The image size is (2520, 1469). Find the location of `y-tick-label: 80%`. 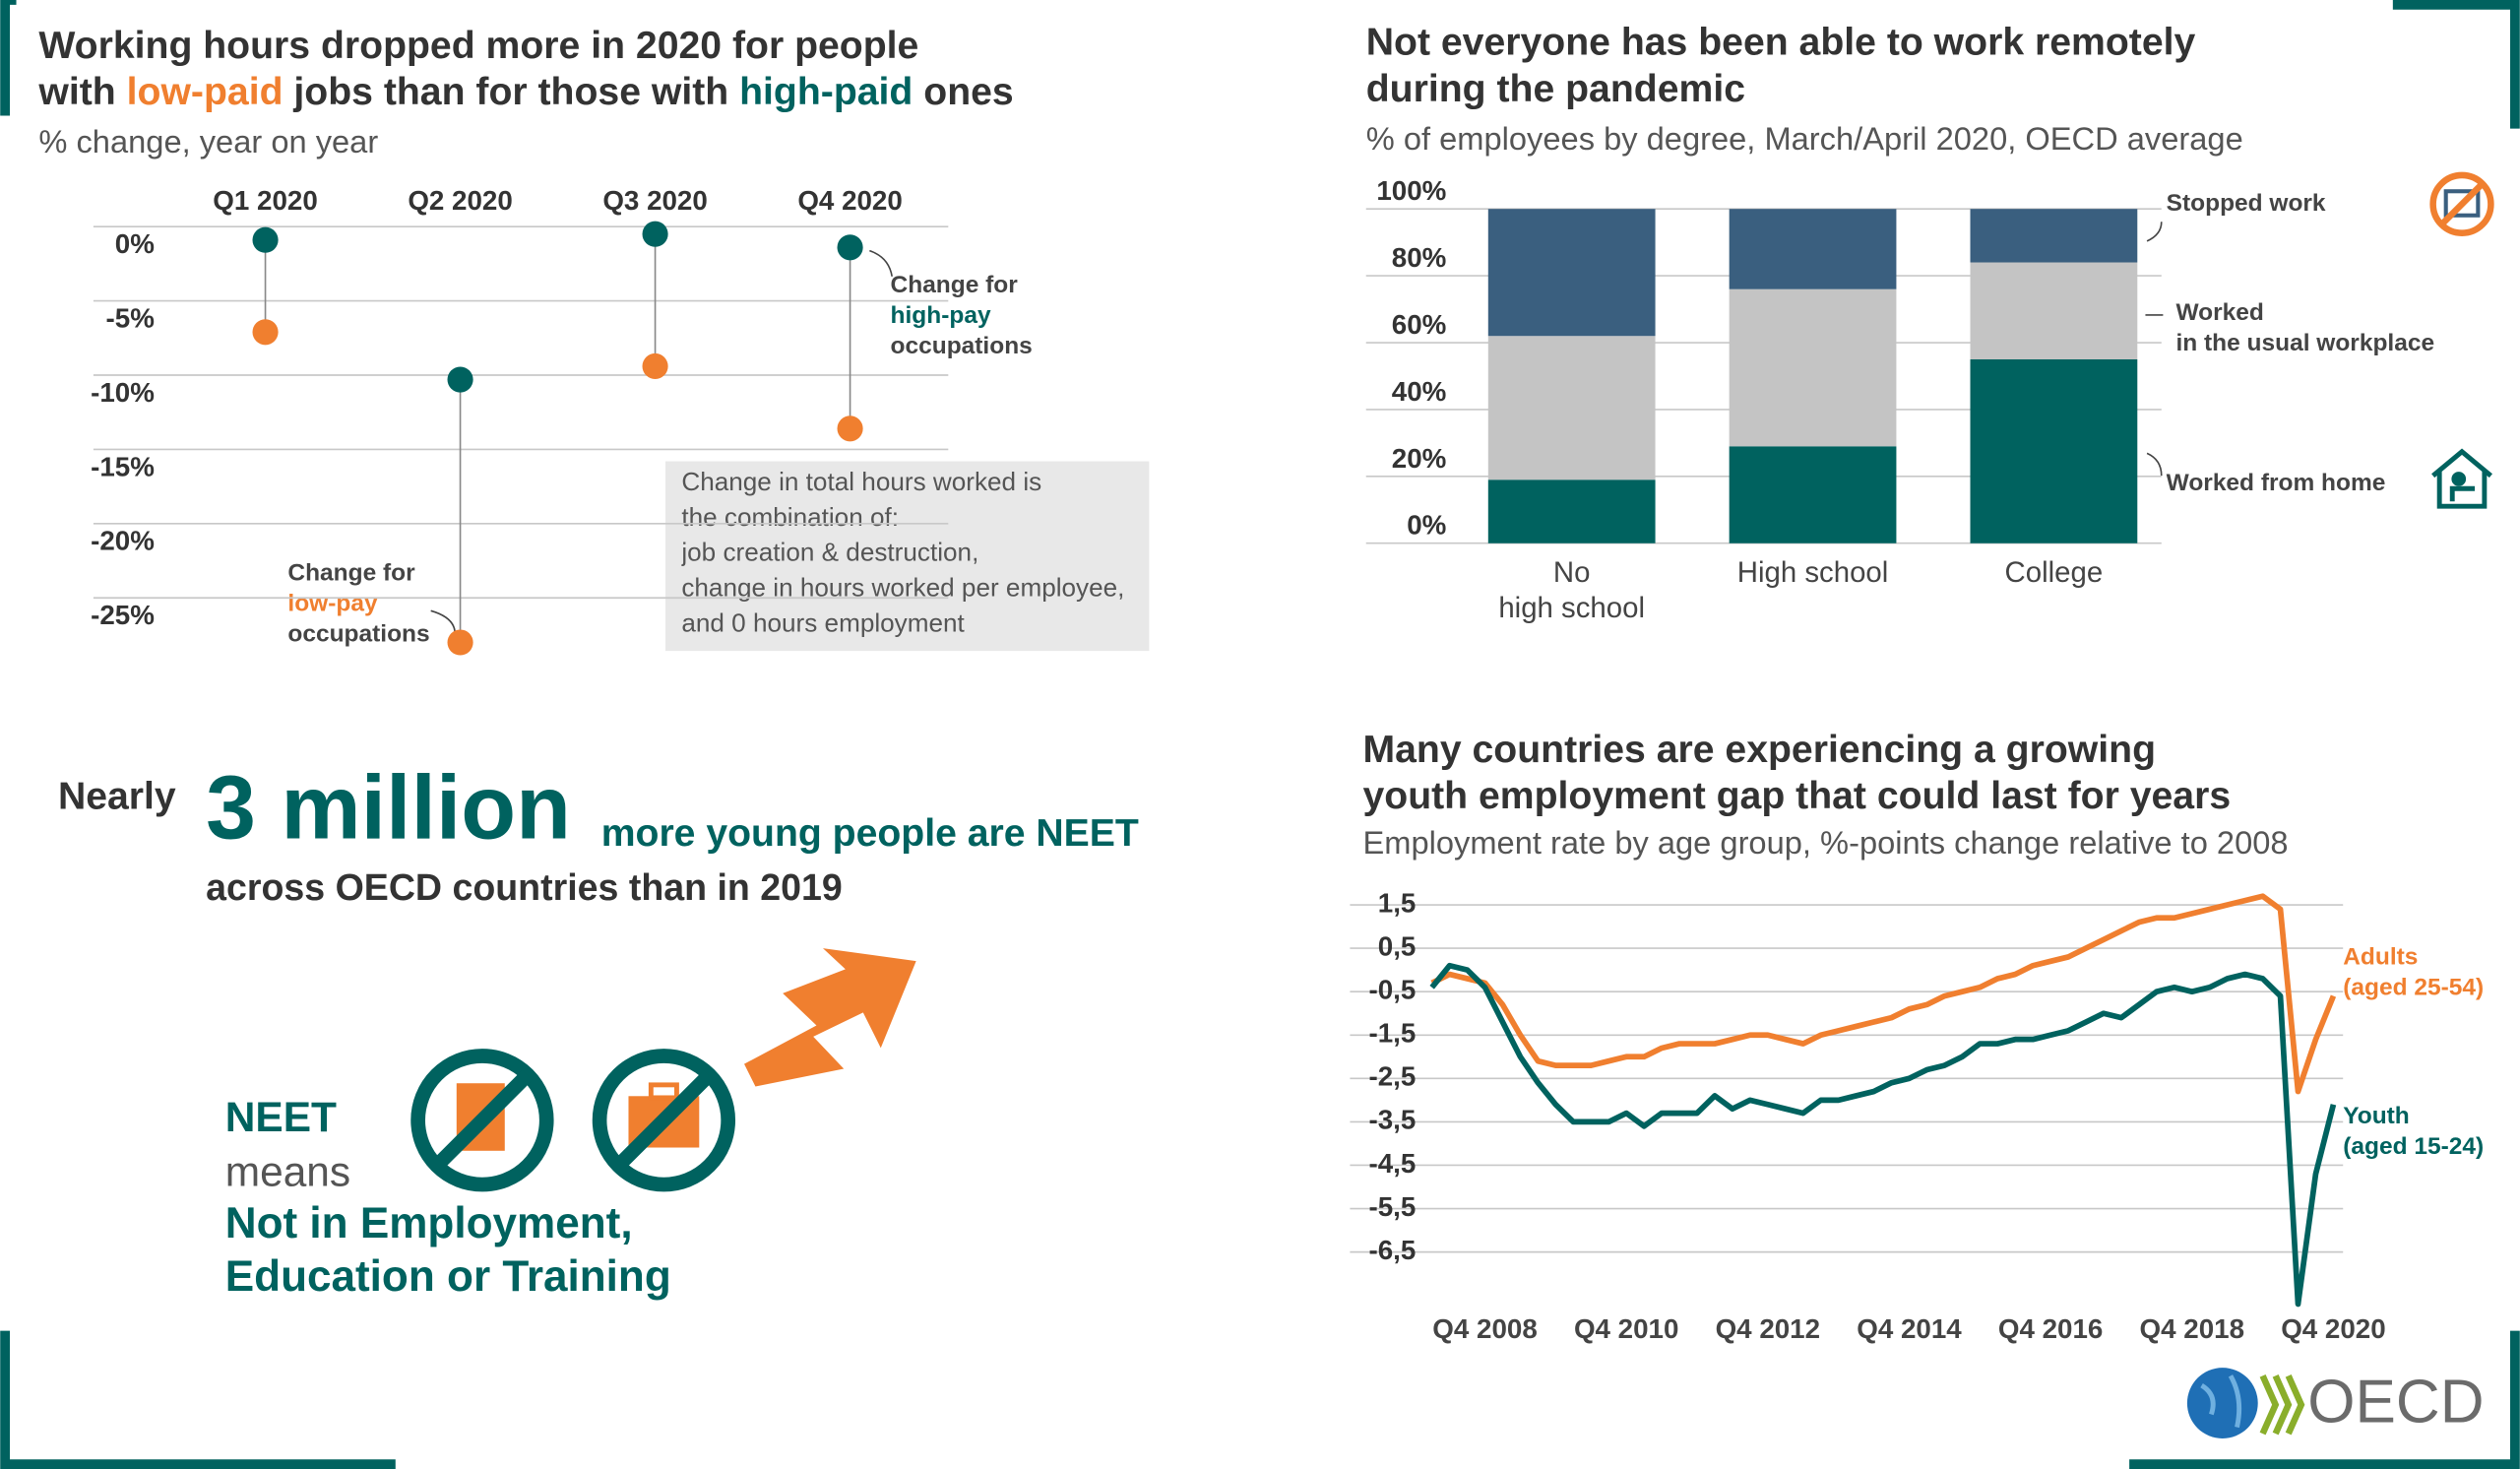

y-tick-label: 80% is located at coordinates (1419, 257).